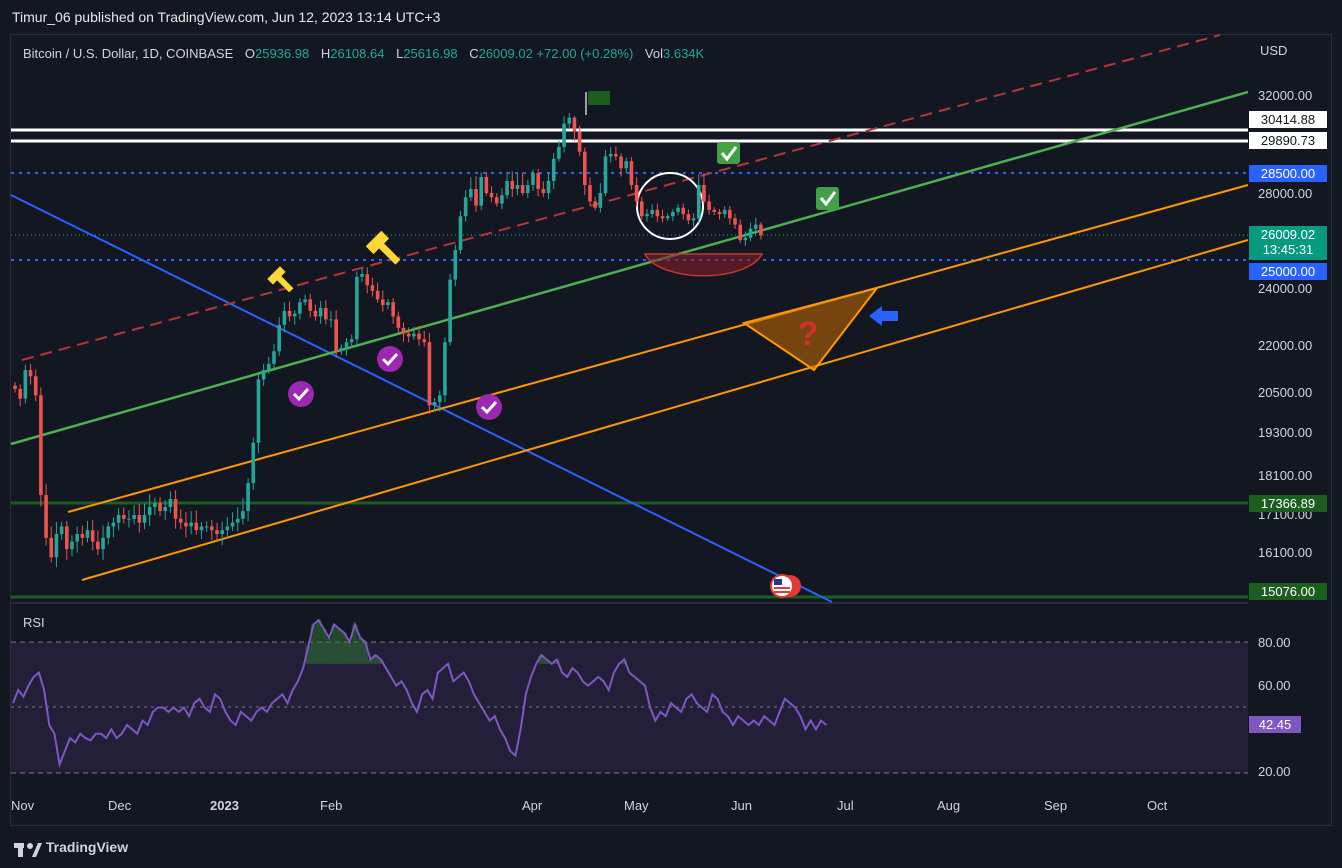 The image size is (1342, 868). Describe the element at coordinates (1274, 685) in the screenshot. I see `rsi-tick: 60.00` at that location.